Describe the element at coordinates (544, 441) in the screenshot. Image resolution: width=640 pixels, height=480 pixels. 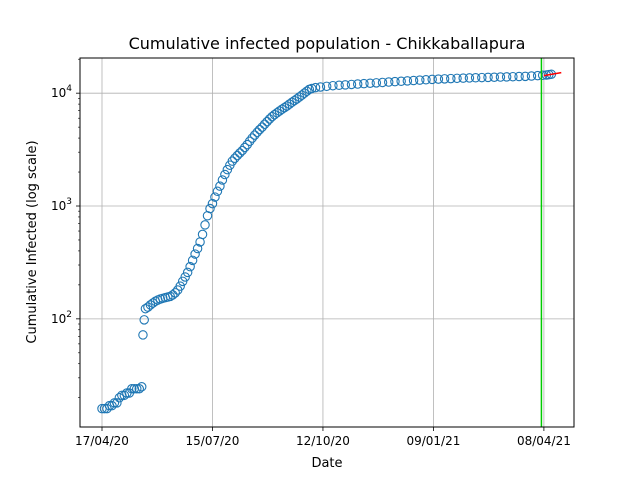
I see `x-tick-label: 08/04/21` at that location.